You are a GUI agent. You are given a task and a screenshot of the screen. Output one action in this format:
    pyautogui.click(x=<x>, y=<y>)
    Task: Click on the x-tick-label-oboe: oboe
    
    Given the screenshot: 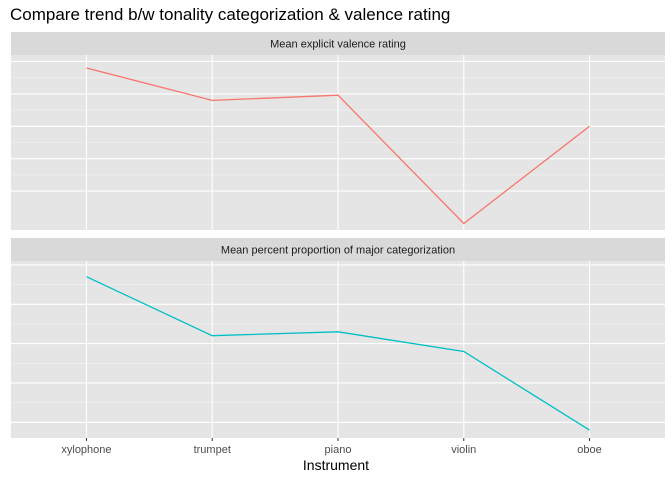 What is the action you would take?
    pyautogui.click(x=589, y=450)
    